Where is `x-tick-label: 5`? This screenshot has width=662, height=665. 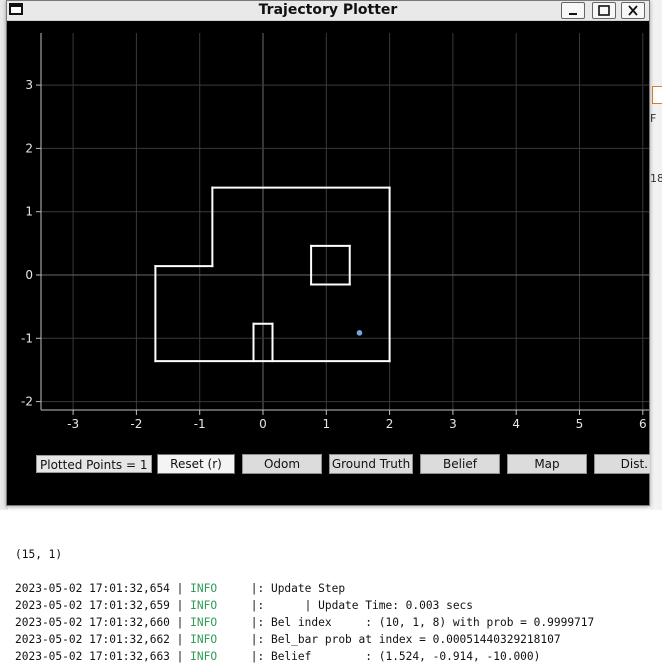 x-tick-label: 5 is located at coordinates (580, 424).